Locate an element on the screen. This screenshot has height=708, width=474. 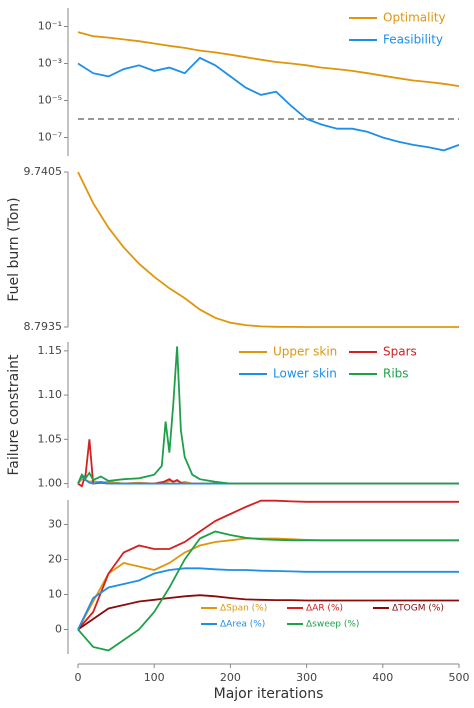
y-tick-label: 20 is located at coordinates (55, 559).